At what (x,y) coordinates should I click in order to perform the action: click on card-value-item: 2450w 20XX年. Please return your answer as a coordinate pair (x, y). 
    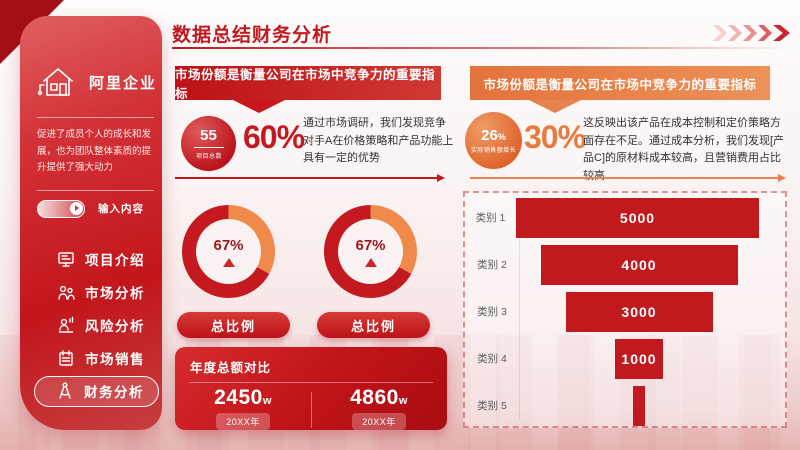
    Looking at the image, I should click on (243, 408).